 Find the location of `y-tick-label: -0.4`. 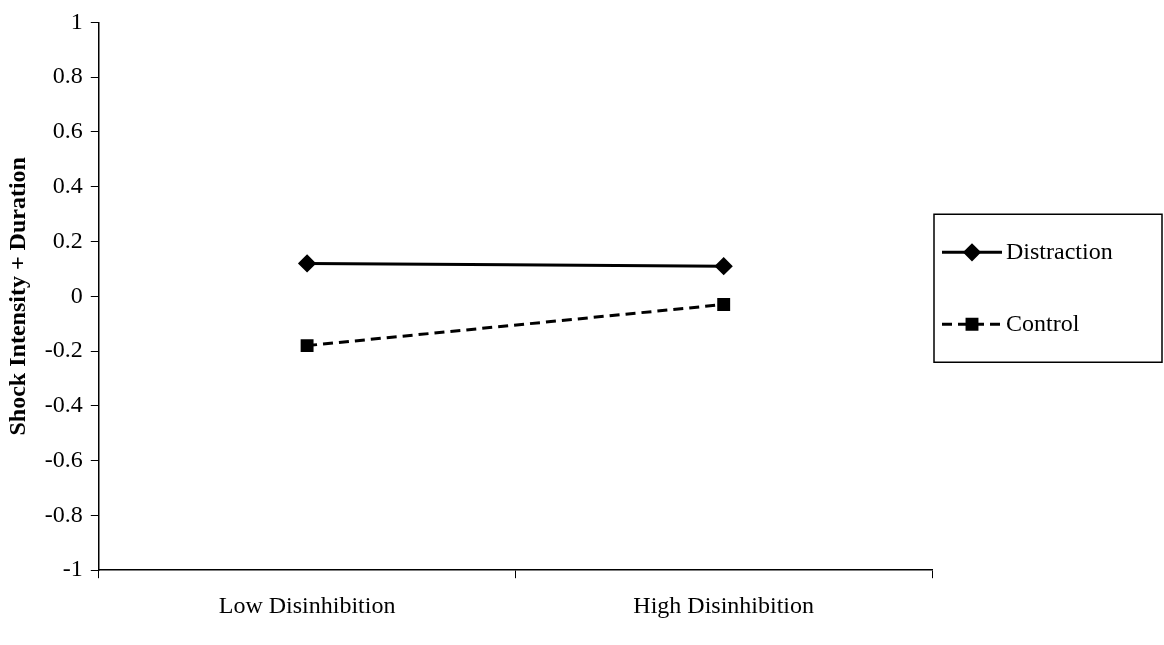

y-tick-label: -0.4 is located at coordinates (63, 404).